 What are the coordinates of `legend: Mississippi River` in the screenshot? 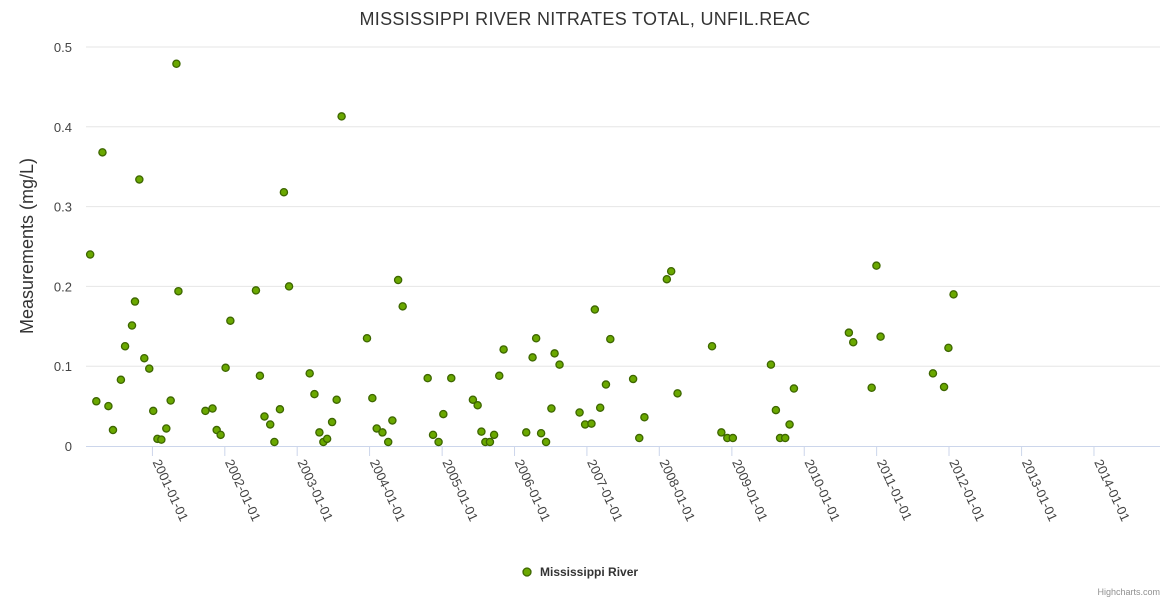 It's located at (580, 572).